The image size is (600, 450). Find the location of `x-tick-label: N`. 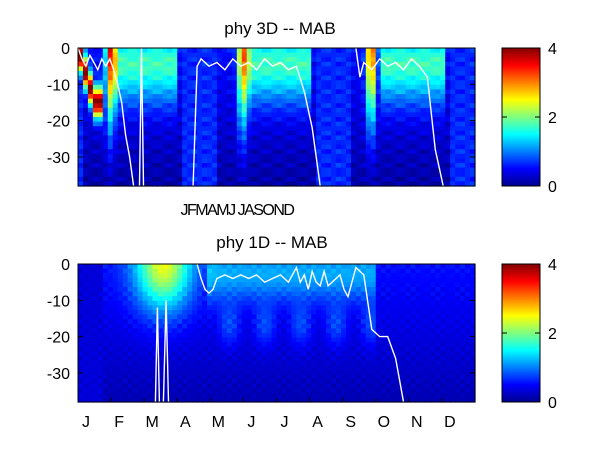

x-tick-label: N is located at coordinates (417, 422).